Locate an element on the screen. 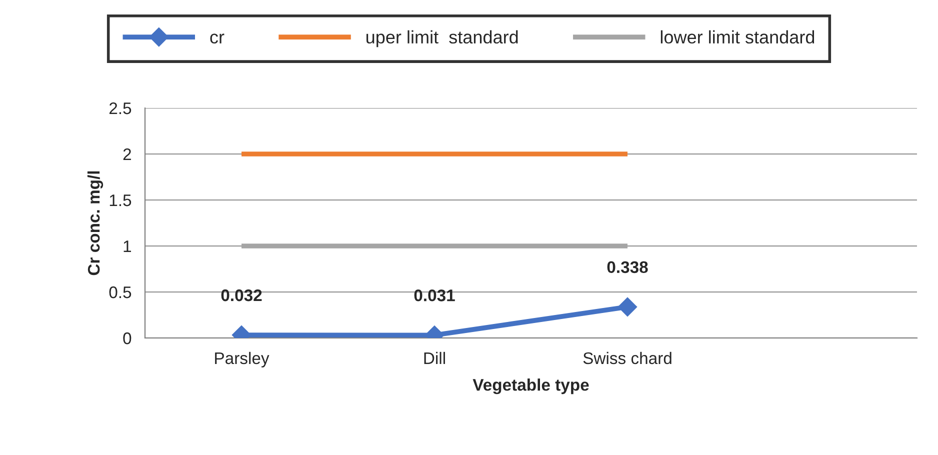 This screenshot has height=455, width=938. legend-label: cr is located at coordinates (217, 39).